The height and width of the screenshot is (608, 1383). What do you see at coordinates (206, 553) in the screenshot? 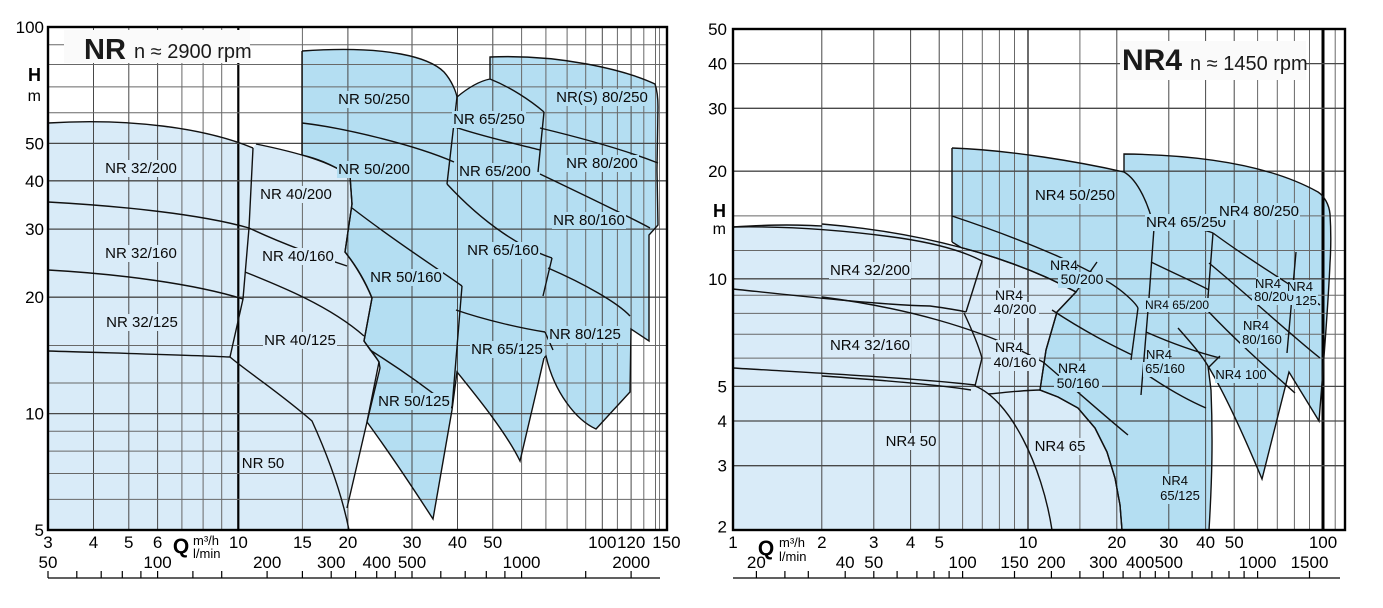
I see `svg-text: l/min` at bounding box center [206, 553].